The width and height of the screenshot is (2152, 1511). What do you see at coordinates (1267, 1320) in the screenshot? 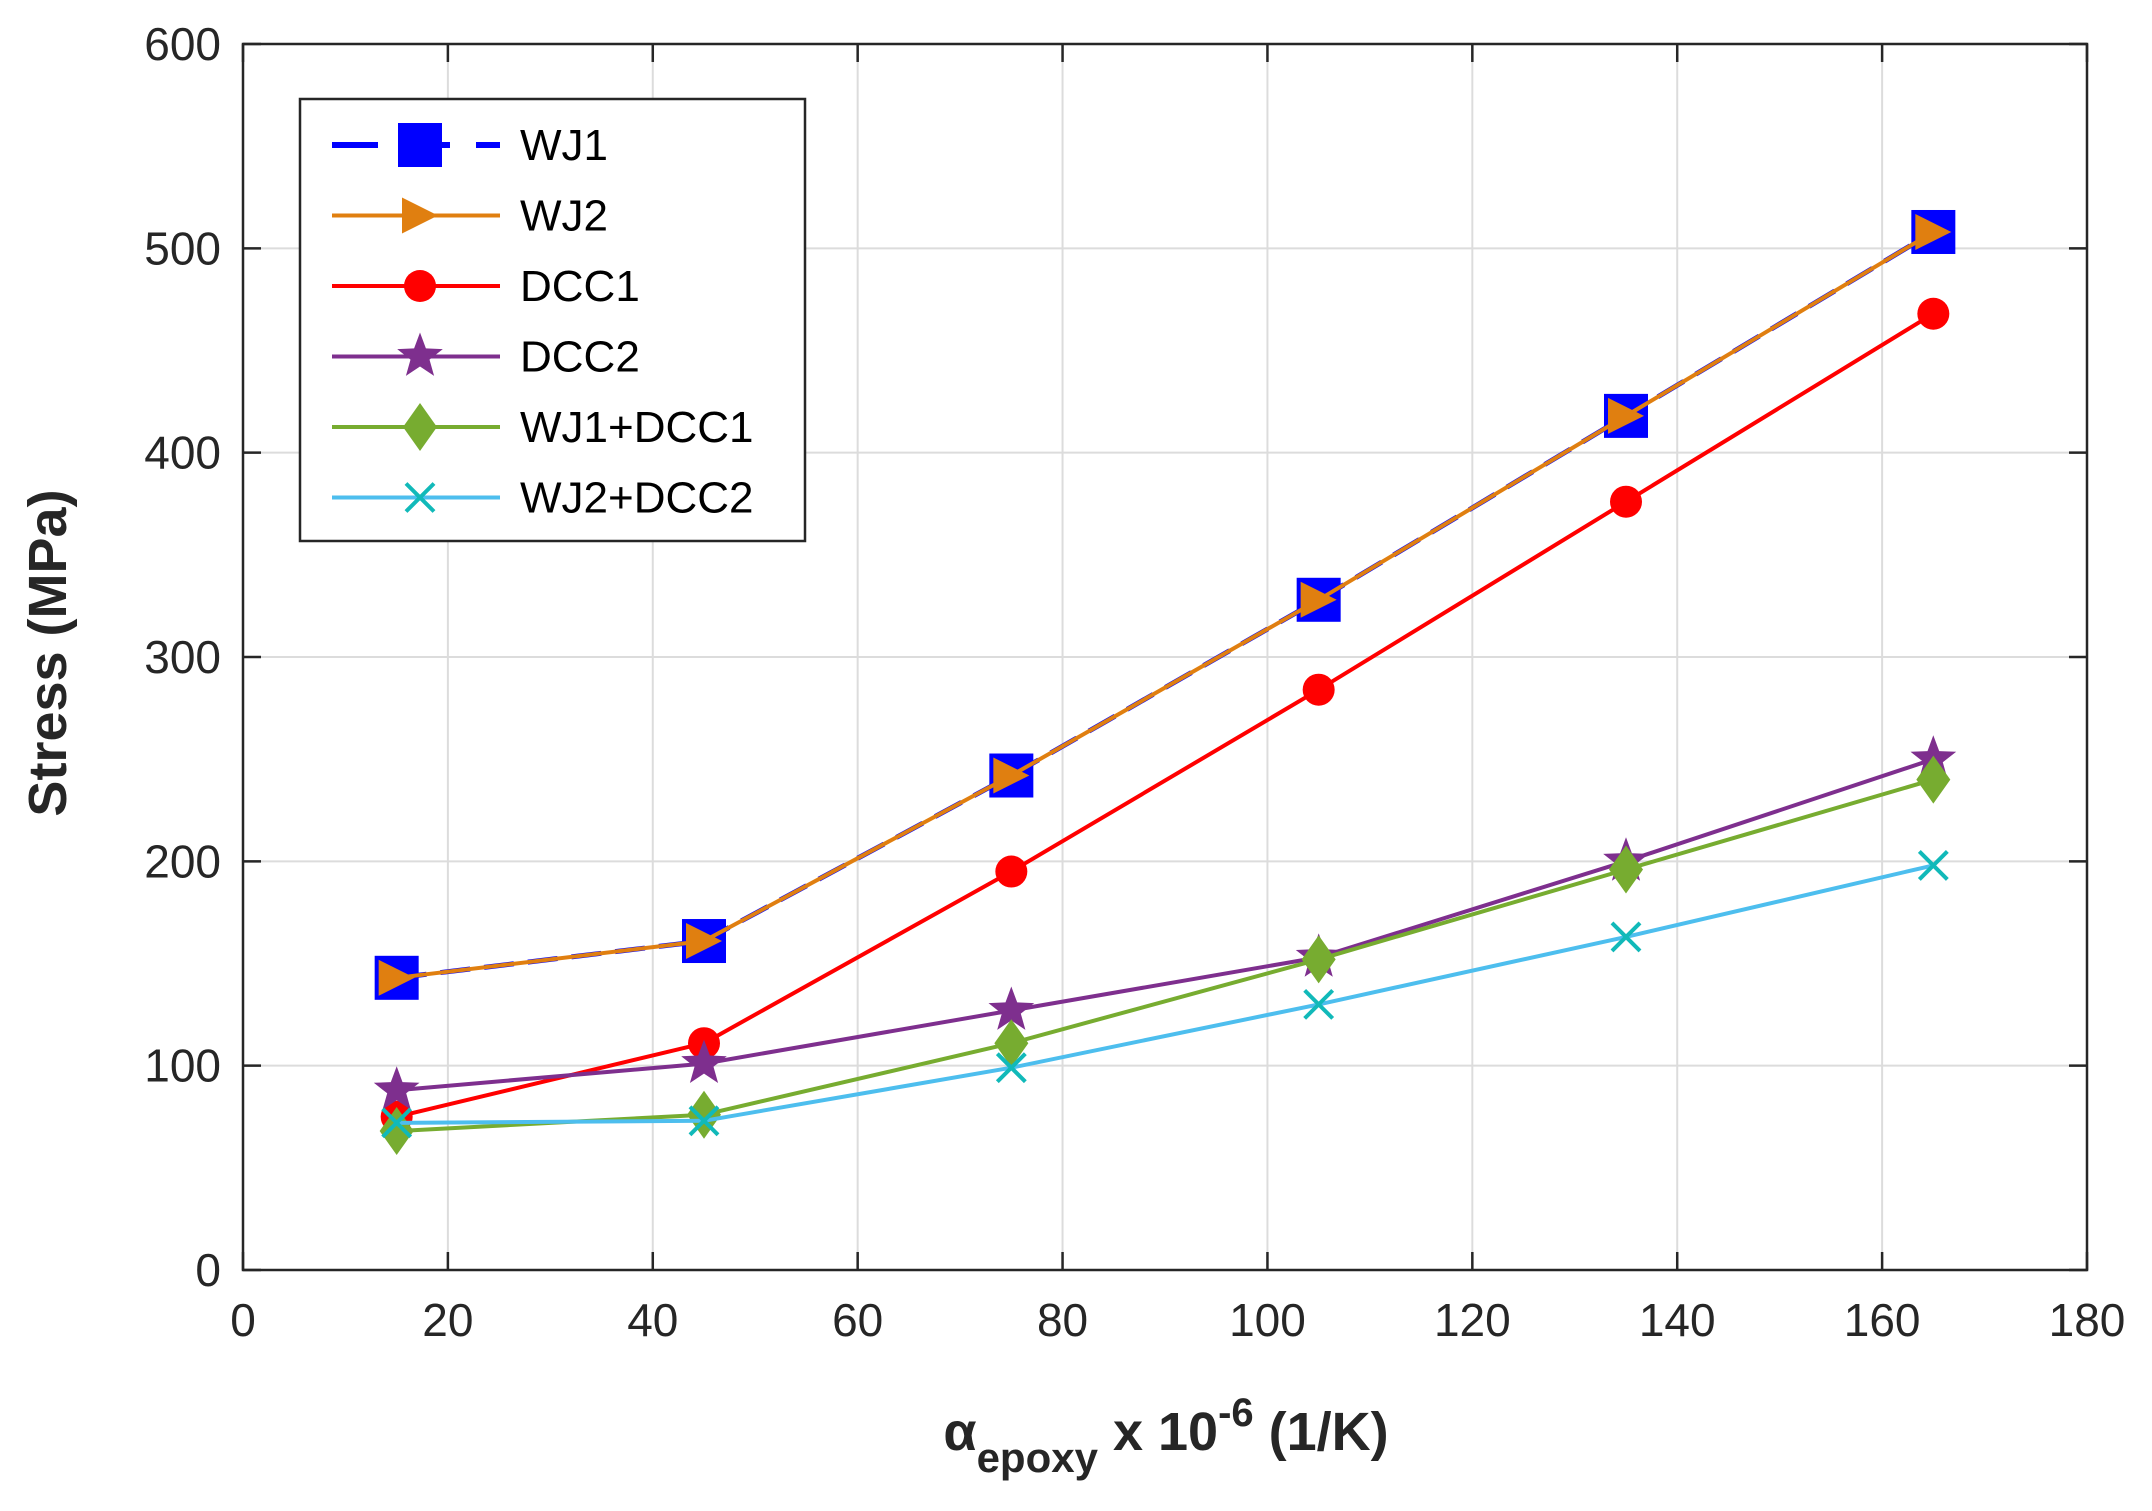
I see `x-tick-label: 100` at bounding box center [1267, 1320].